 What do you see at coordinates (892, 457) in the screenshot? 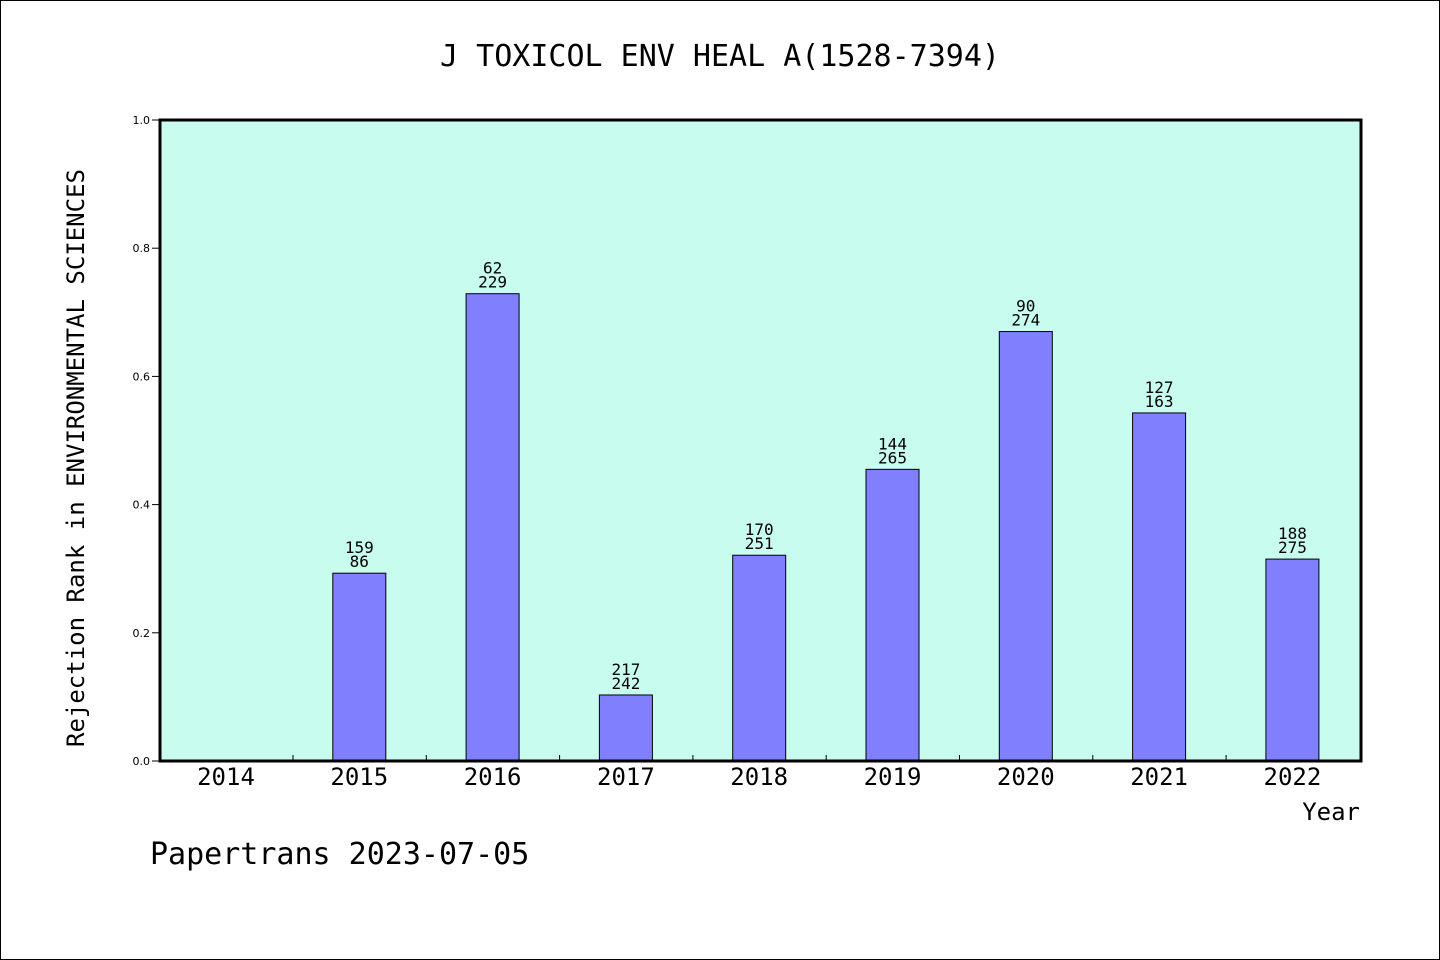
I see `bar-label-bottom-2019: 265` at bounding box center [892, 457].